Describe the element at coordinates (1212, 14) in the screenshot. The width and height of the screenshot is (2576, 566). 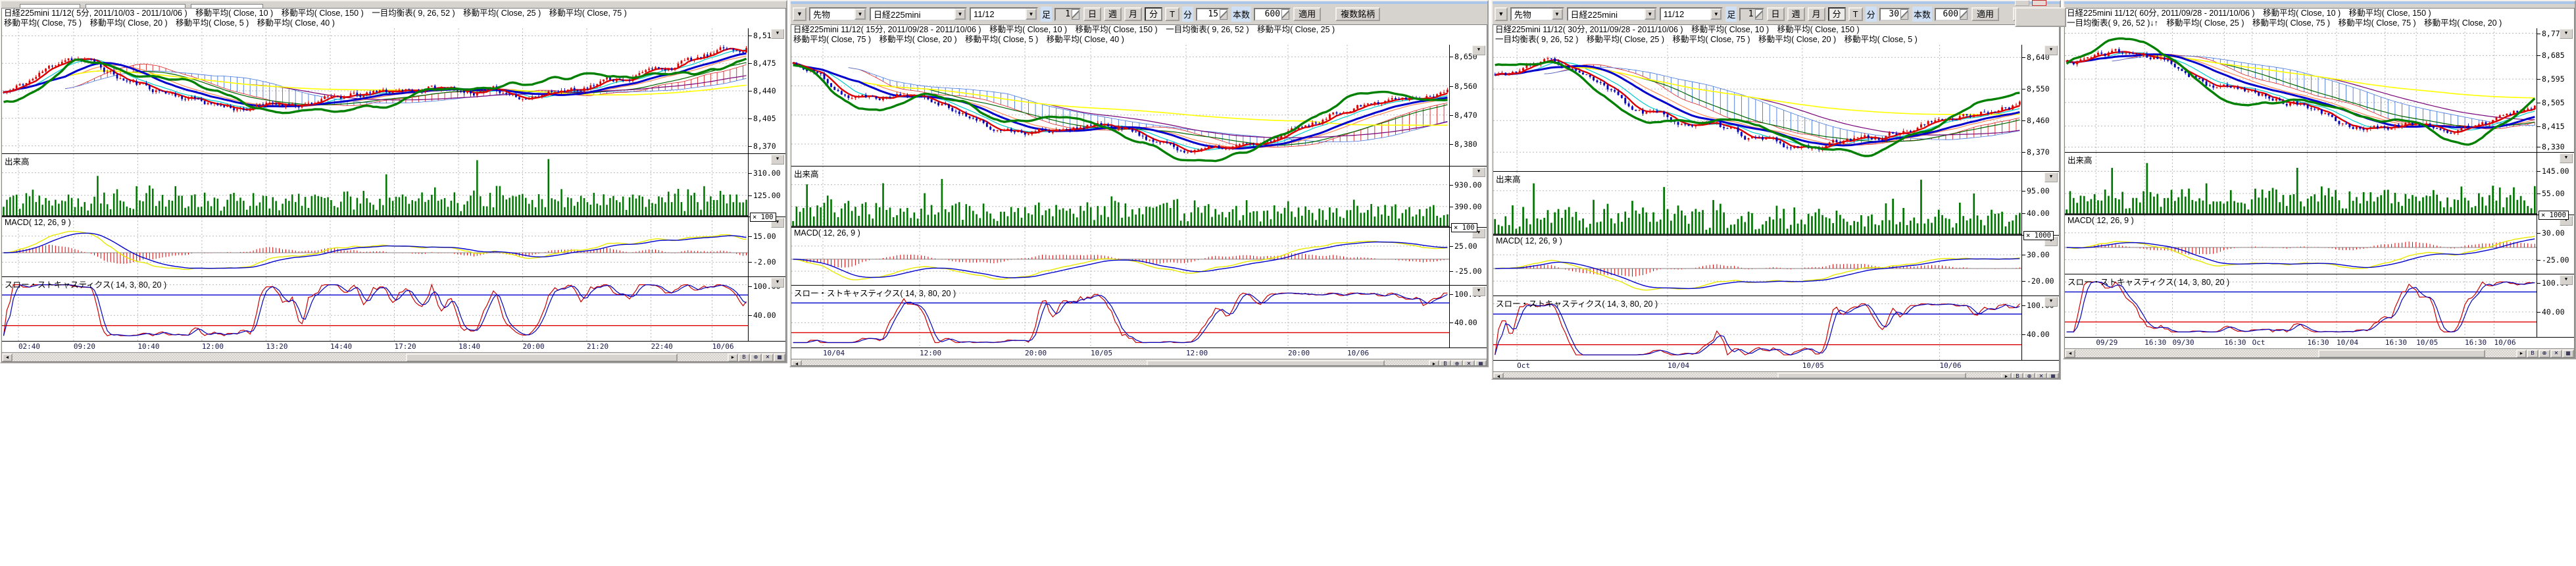
I see `minute-stepper: 15` at that location.